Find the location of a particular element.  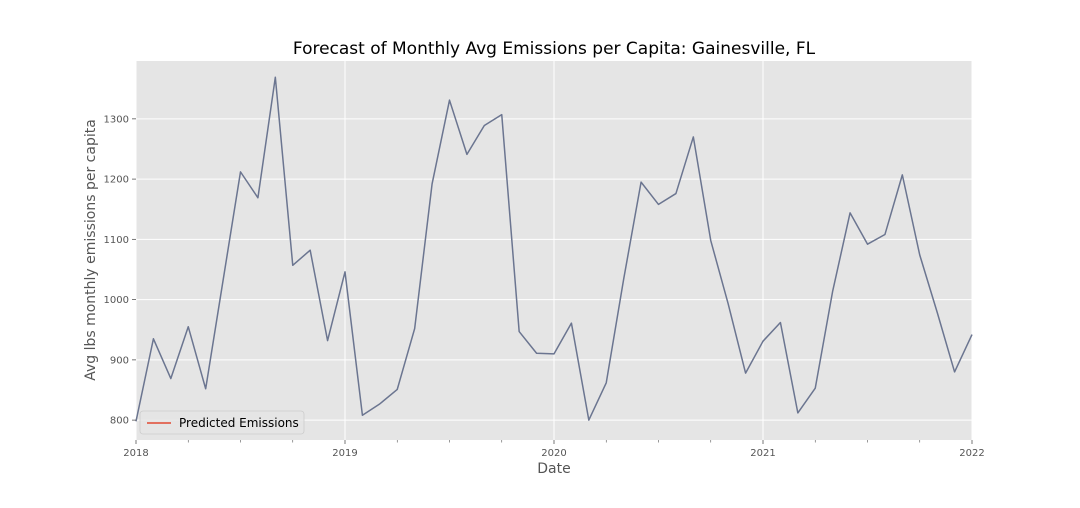

y-tick-label: 1100 is located at coordinates (116, 240).